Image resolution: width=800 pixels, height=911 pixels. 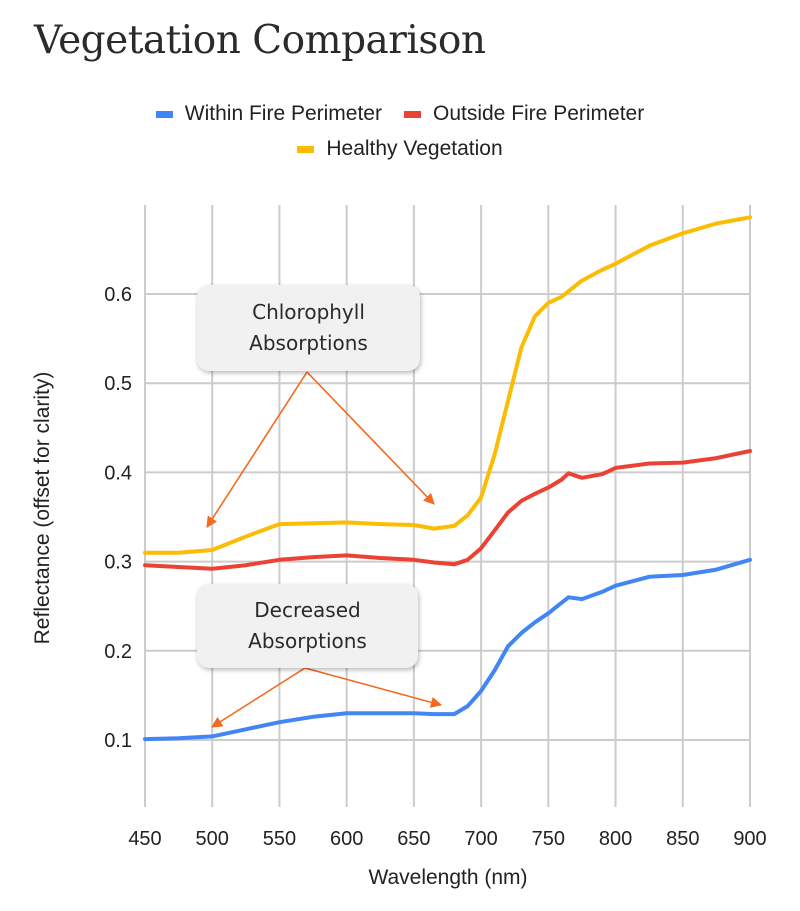 What do you see at coordinates (346, 839) in the screenshot?
I see `x-tick-label: 600` at bounding box center [346, 839].